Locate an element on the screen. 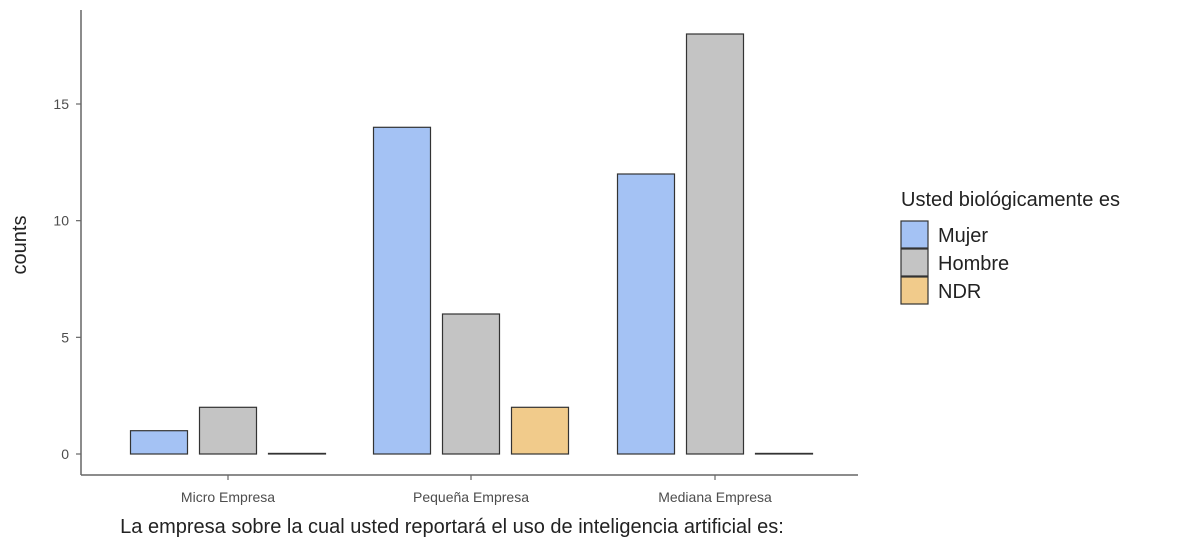 Image resolution: width=1178 pixels, height=552 pixels. x-tick-label: Pequeña Empresa is located at coordinates (471, 497).